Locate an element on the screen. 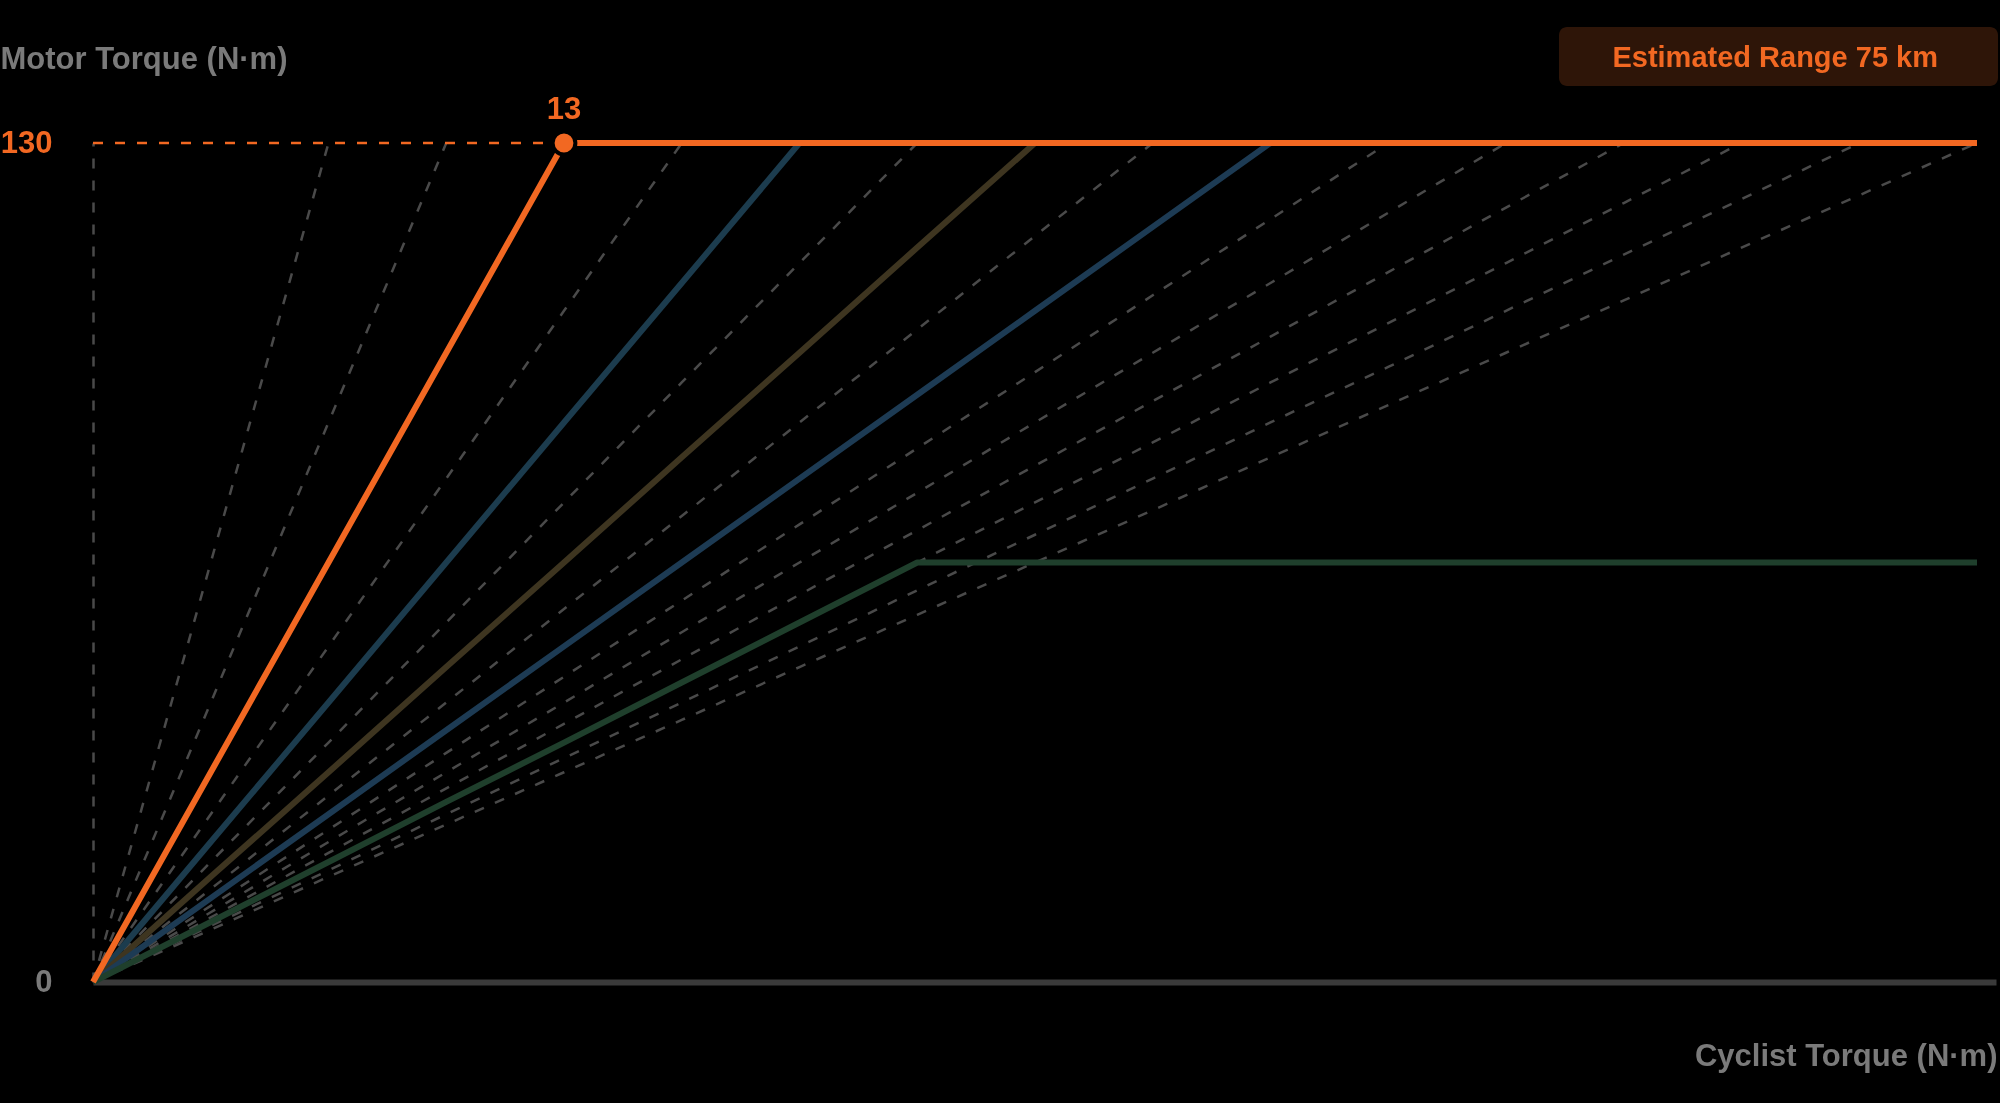  y-tick-label: 130 is located at coordinates (26, 142).